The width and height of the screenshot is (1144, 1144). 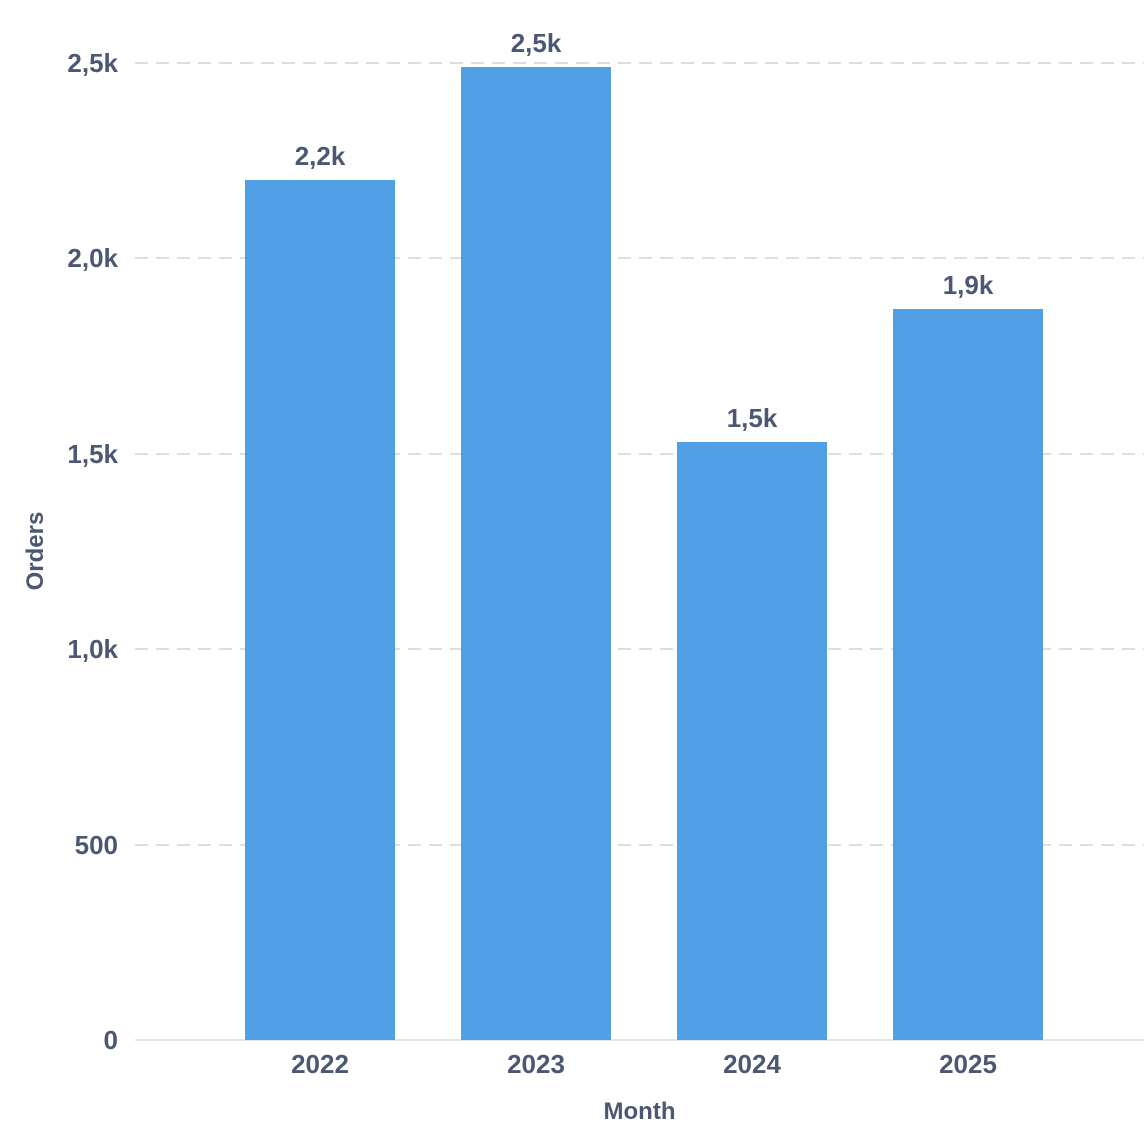 I want to click on x-tick-label: 2025, so click(x=968, y=1064).